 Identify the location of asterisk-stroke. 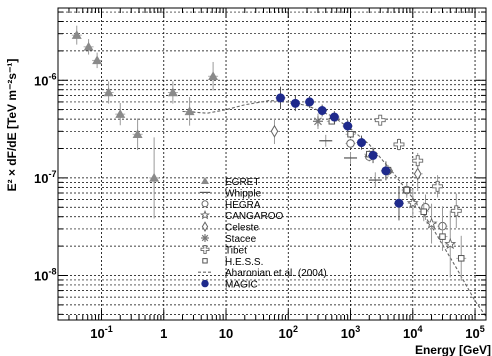
(318, 121).